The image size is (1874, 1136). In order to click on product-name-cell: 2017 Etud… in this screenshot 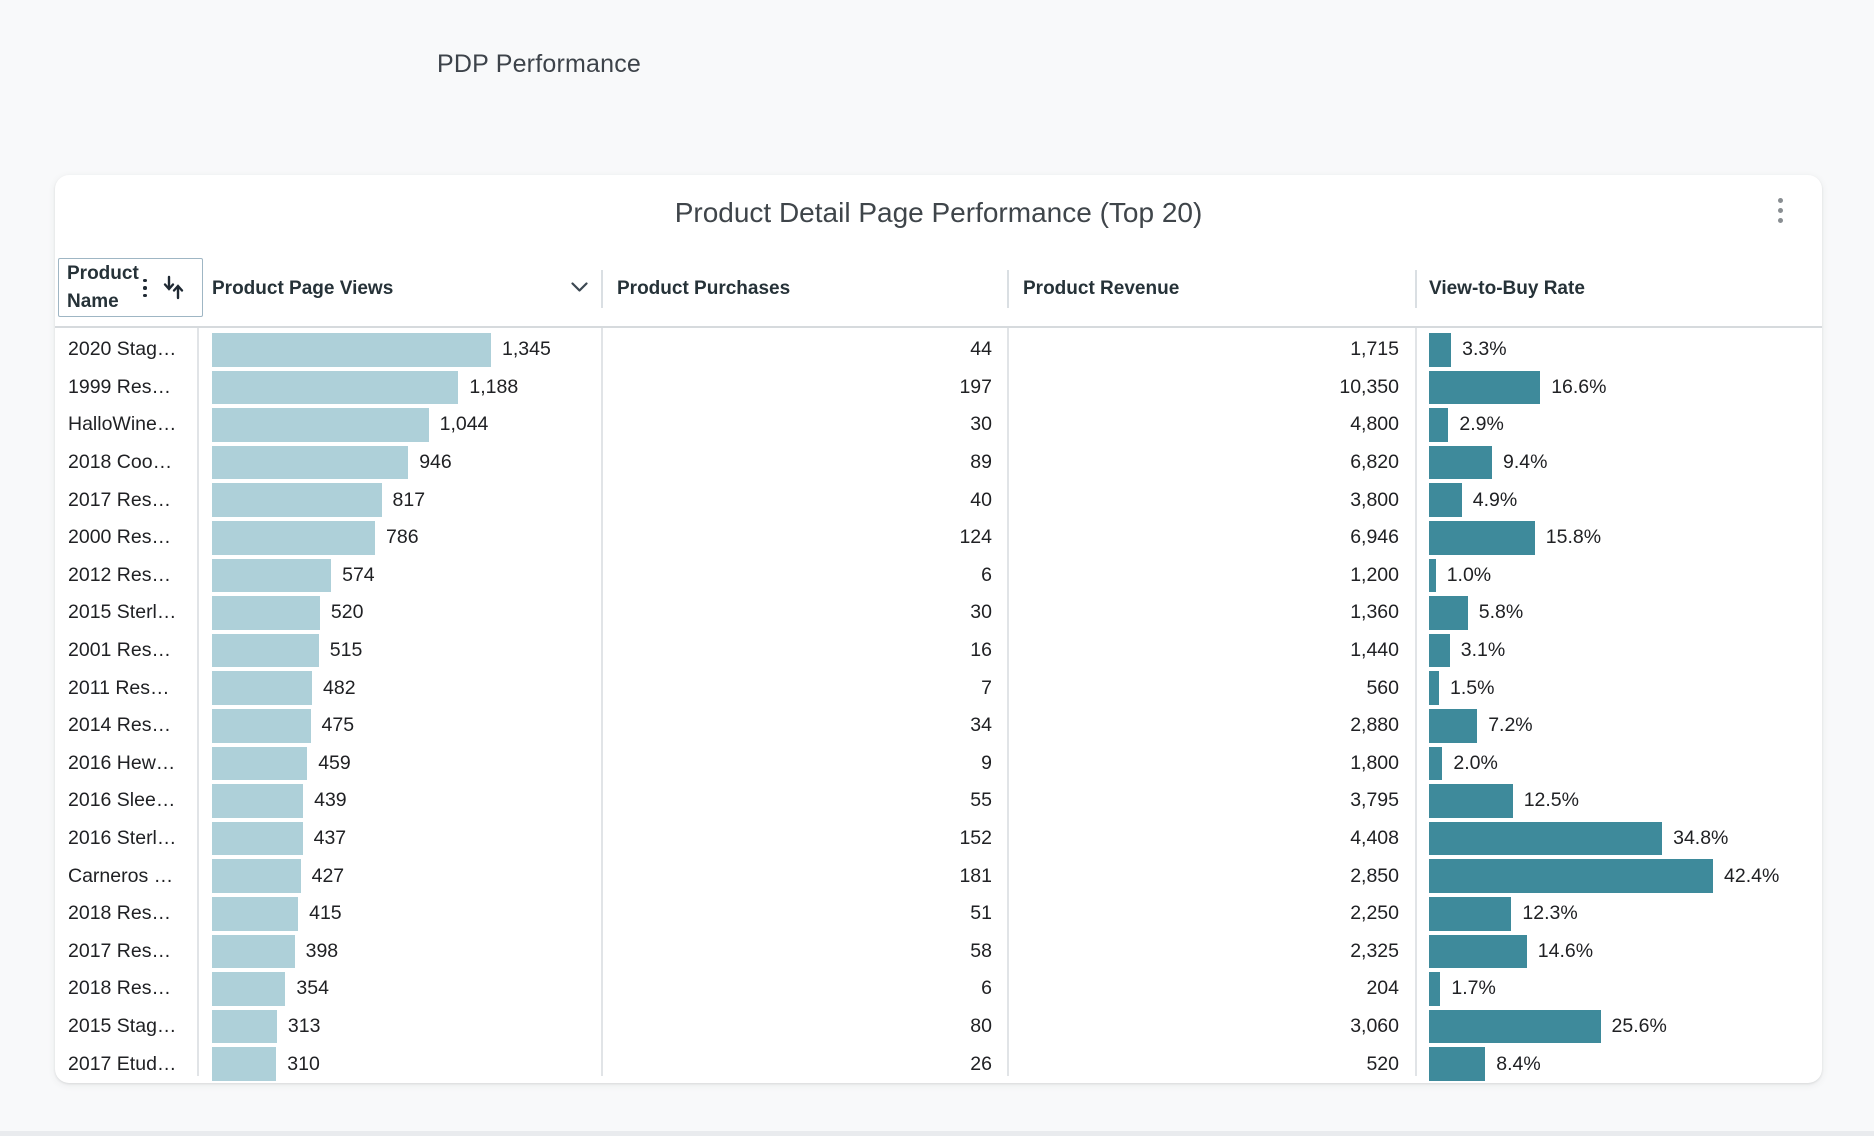, I will do `click(122, 1063)`.